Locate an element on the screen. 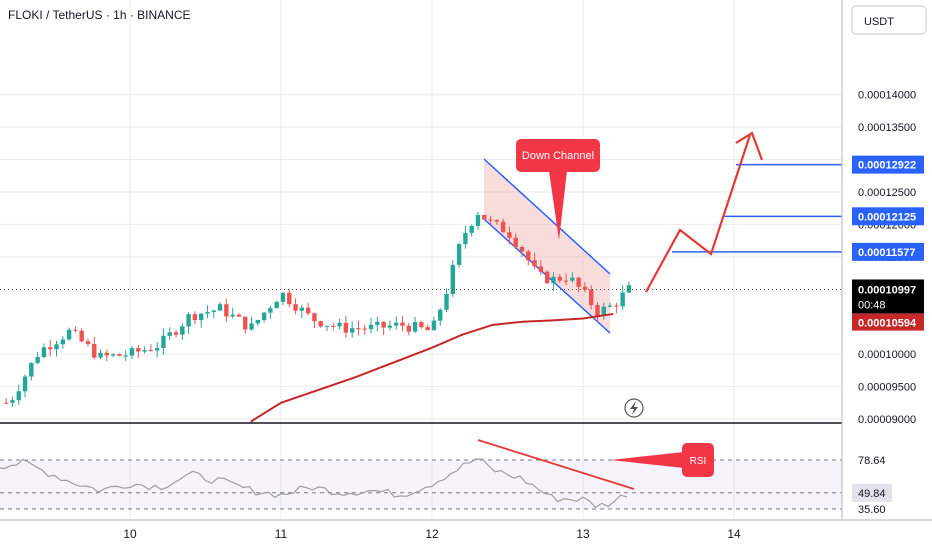 The height and width of the screenshot is (550, 932). time-tick-label: 14 is located at coordinates (734, 534).